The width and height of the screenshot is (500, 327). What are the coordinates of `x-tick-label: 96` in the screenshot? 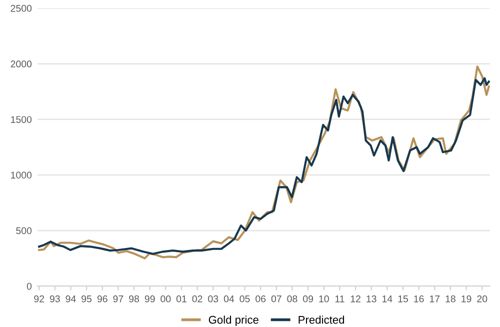 It's located at (102, 298).